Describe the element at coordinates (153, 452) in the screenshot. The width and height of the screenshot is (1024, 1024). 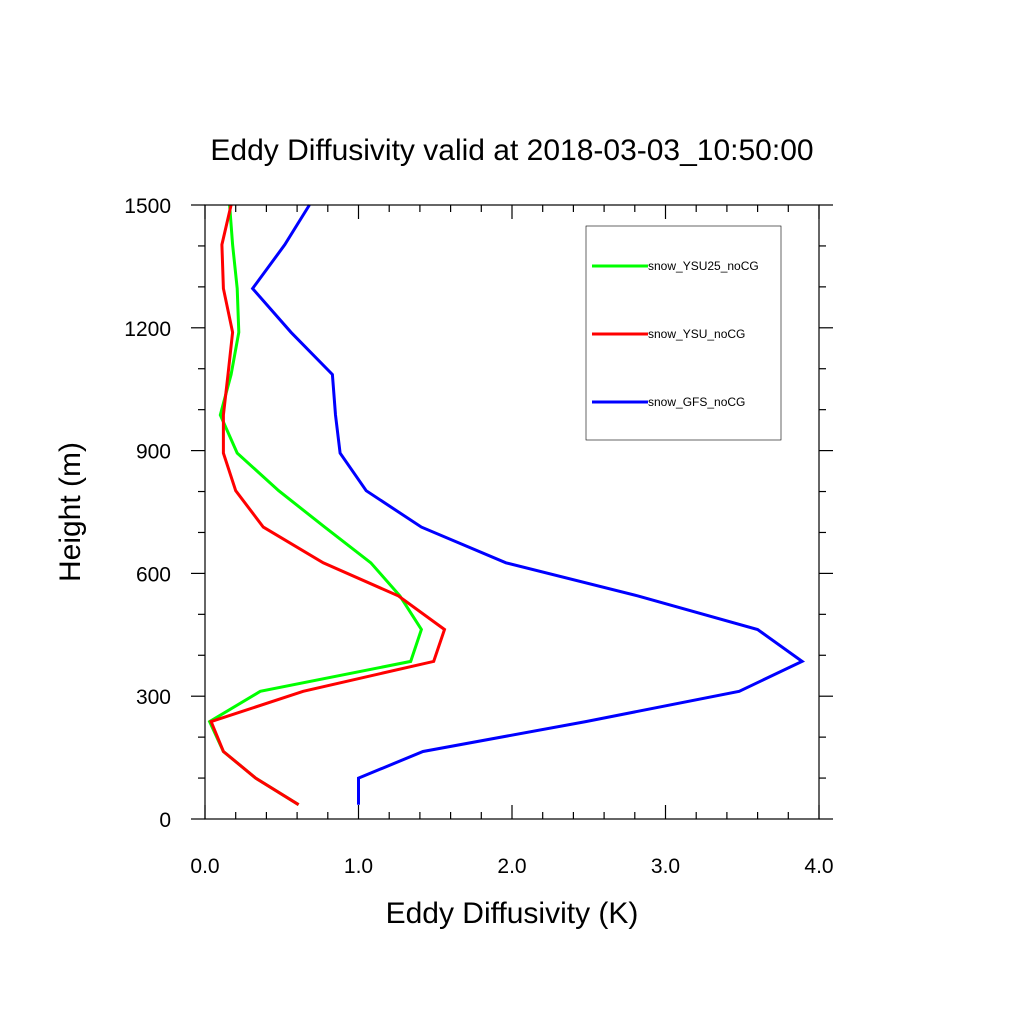
I see `y-tick-label: 900` at that location.